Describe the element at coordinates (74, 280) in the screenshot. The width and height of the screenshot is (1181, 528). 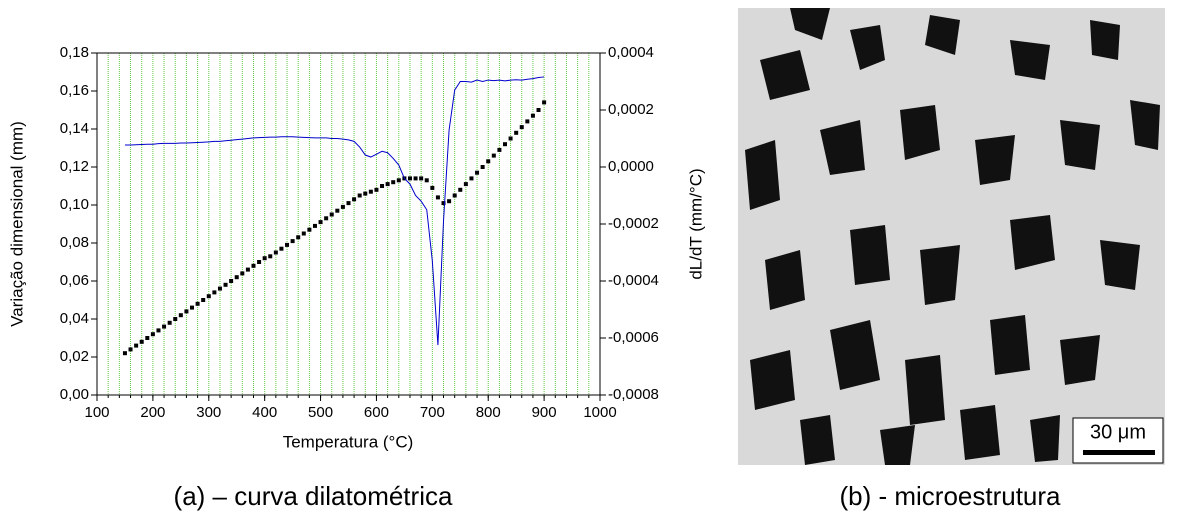
I see `y-tick-label: 0,06` at that location.